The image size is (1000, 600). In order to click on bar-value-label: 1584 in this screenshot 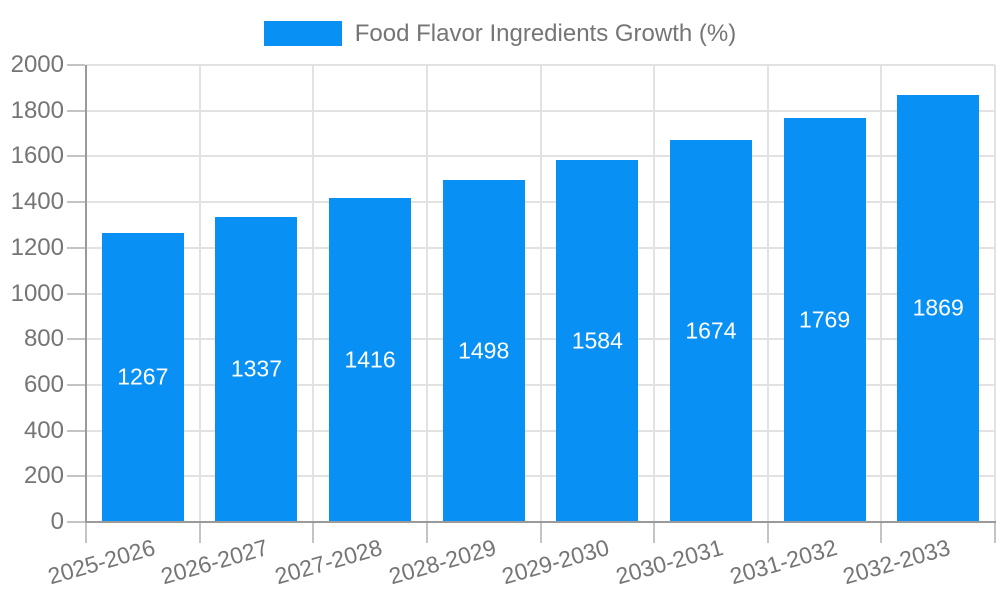, I will do `click(597, 340)`.